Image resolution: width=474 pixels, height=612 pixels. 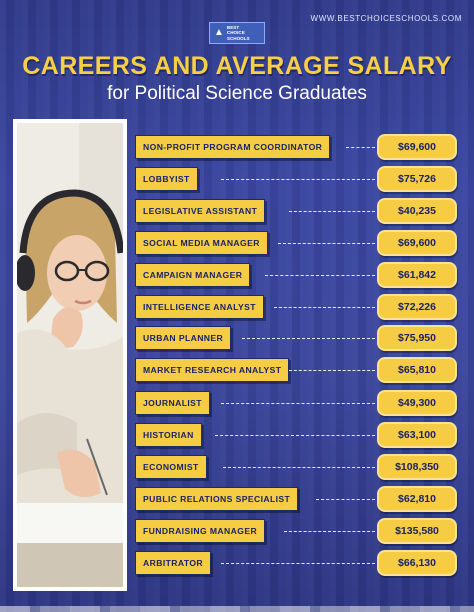 I want to click on page-subtitle: for Political Science Graduates, so click(x=237, y=93).